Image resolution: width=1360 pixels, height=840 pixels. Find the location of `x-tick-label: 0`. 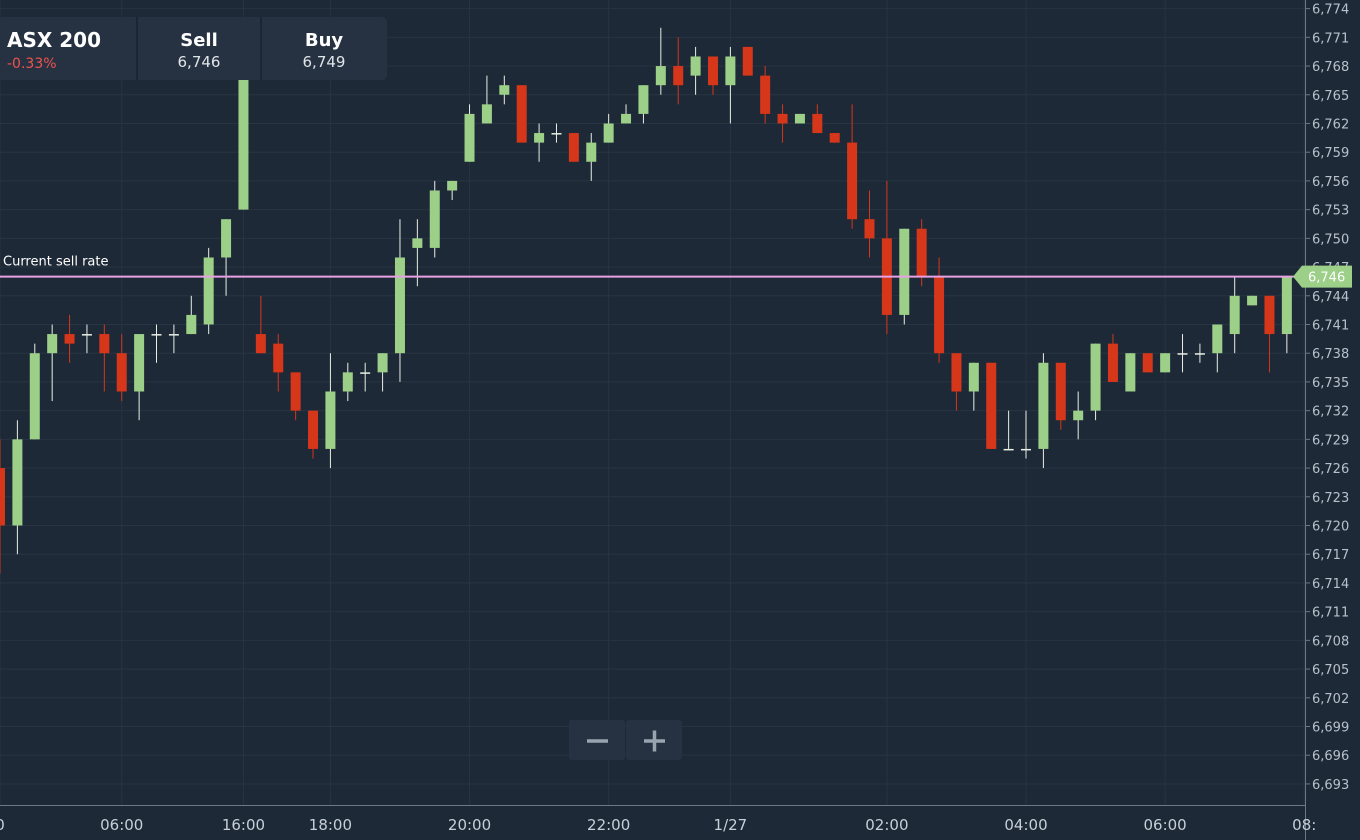

x-tick-label: 0 is located at coordinates (2, 825).